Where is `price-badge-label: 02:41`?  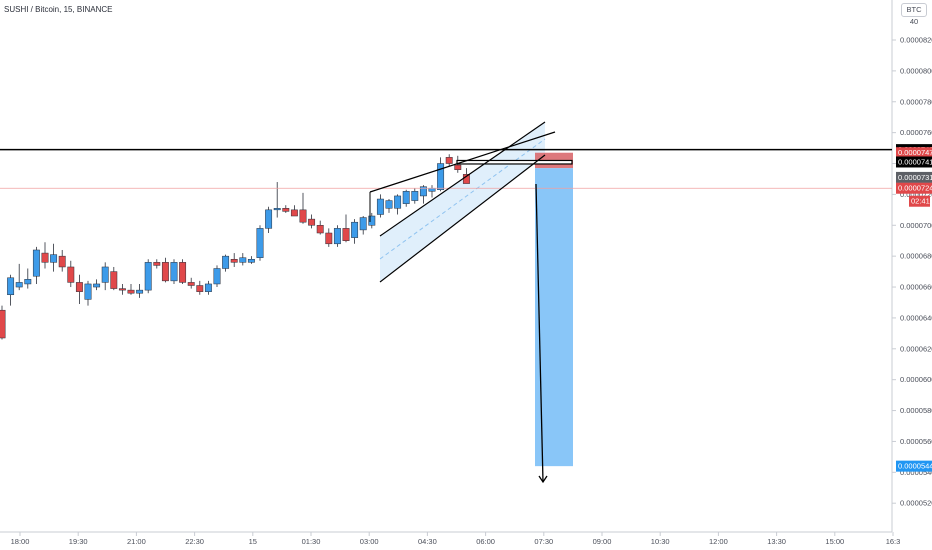 price-badge-label: 02:41 is located at coordinates (920, 201).